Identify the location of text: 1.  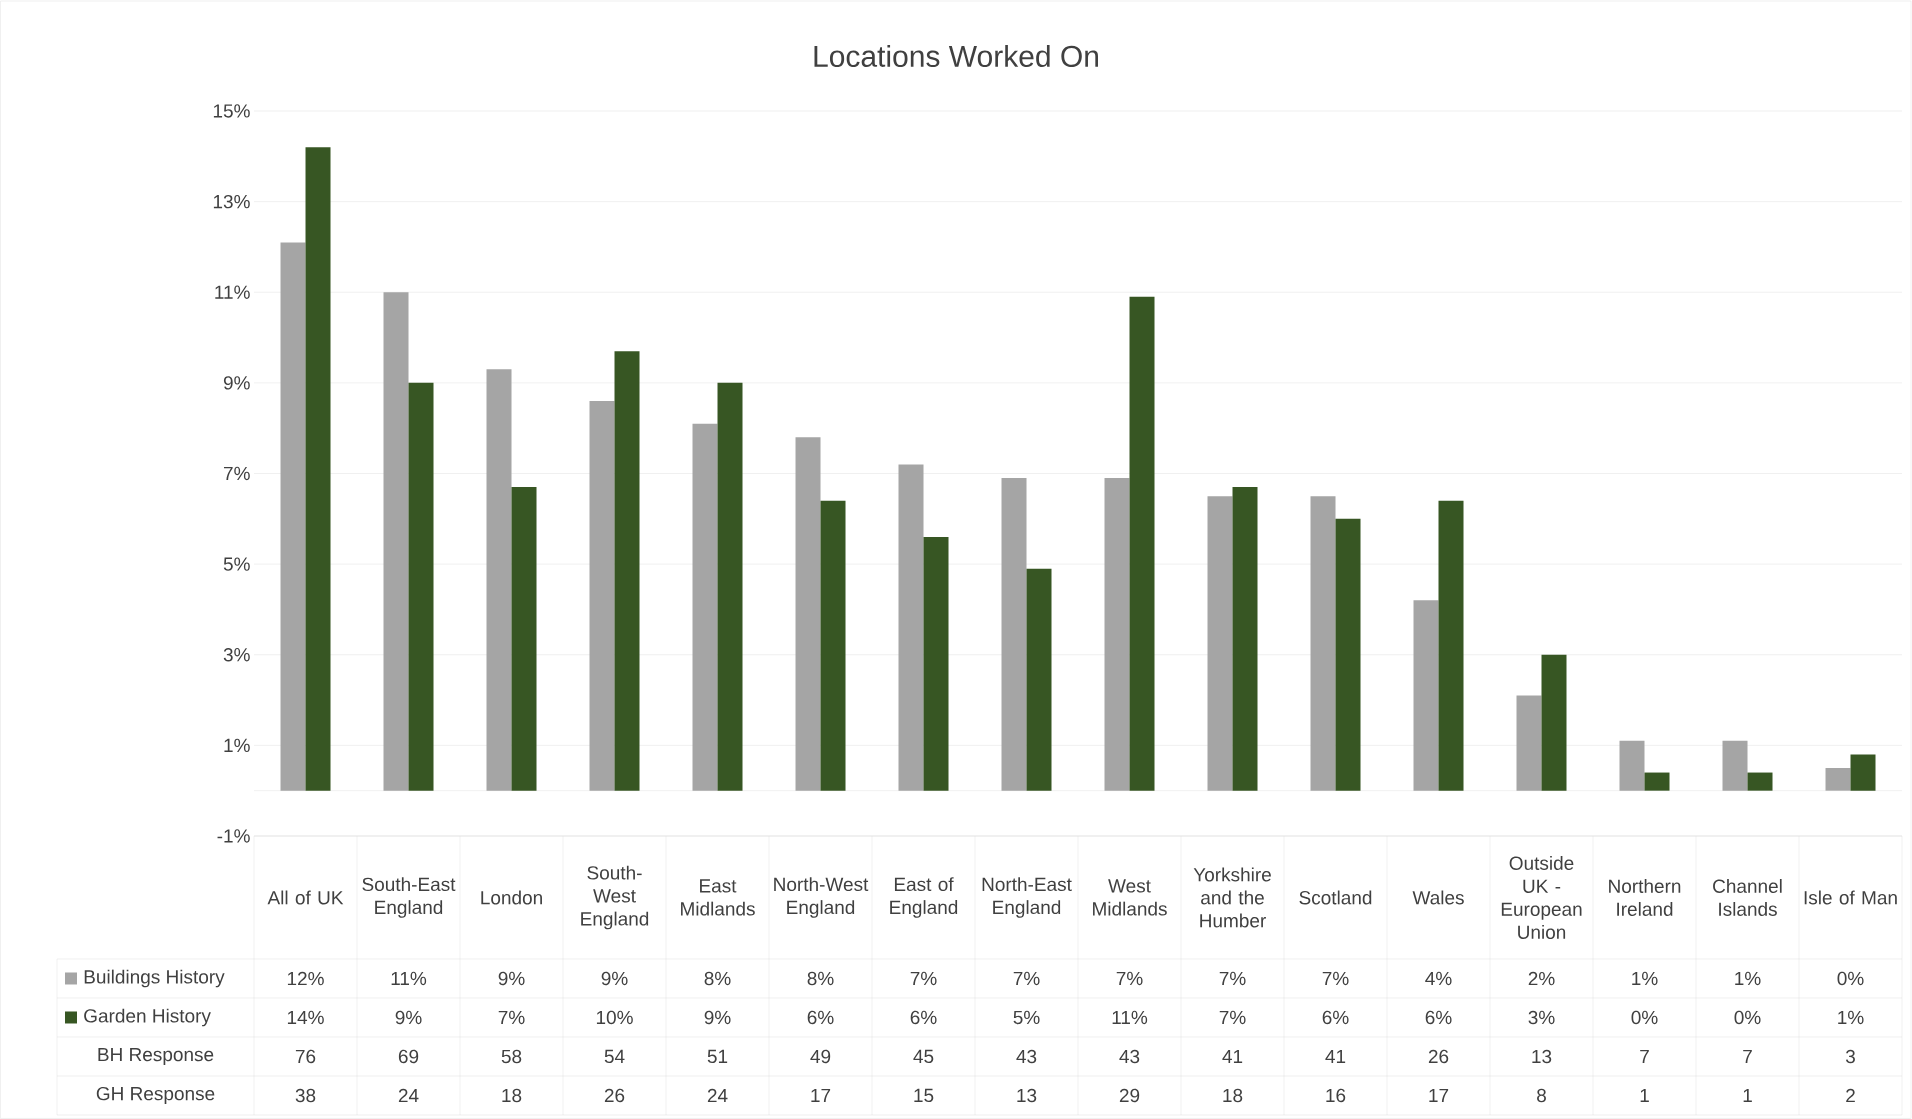
(1644, 1095).